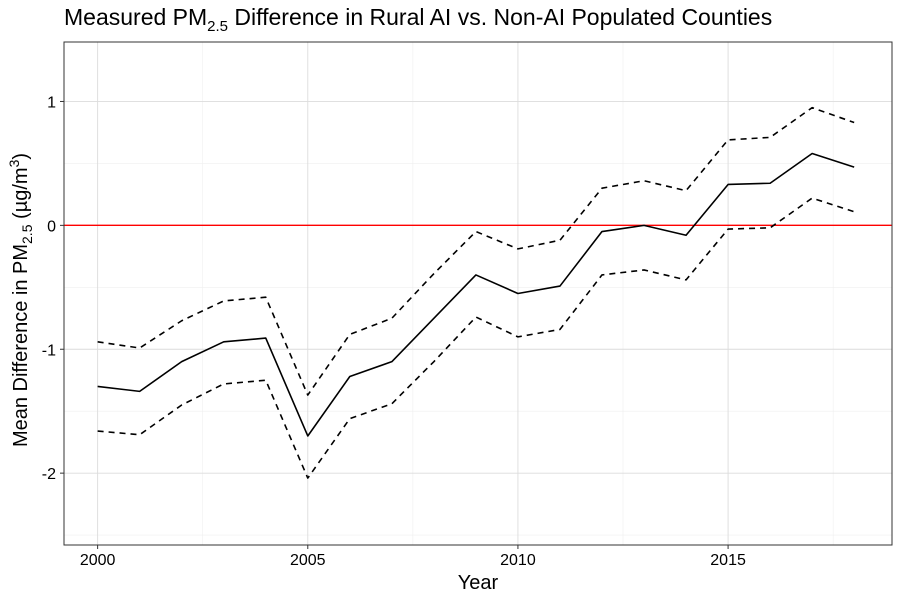 The image size is (900, 600). What do you see at coordinates (518, 560) in the screenshot?
I see `x-tick-label: 2010` at bounding box center [518, 560].